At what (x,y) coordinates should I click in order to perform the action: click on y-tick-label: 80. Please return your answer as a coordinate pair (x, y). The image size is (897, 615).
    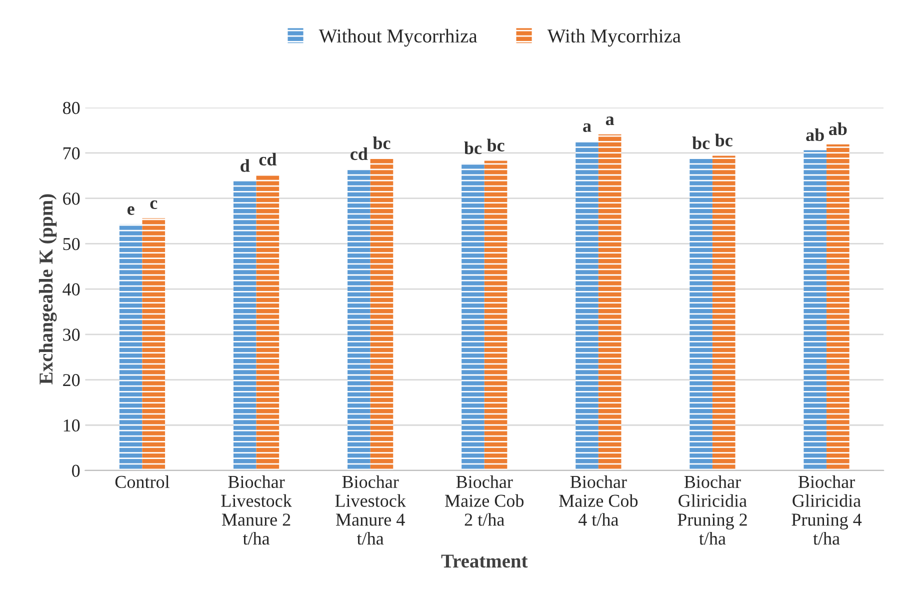
    Looking at the image, I should click on (71, 108).